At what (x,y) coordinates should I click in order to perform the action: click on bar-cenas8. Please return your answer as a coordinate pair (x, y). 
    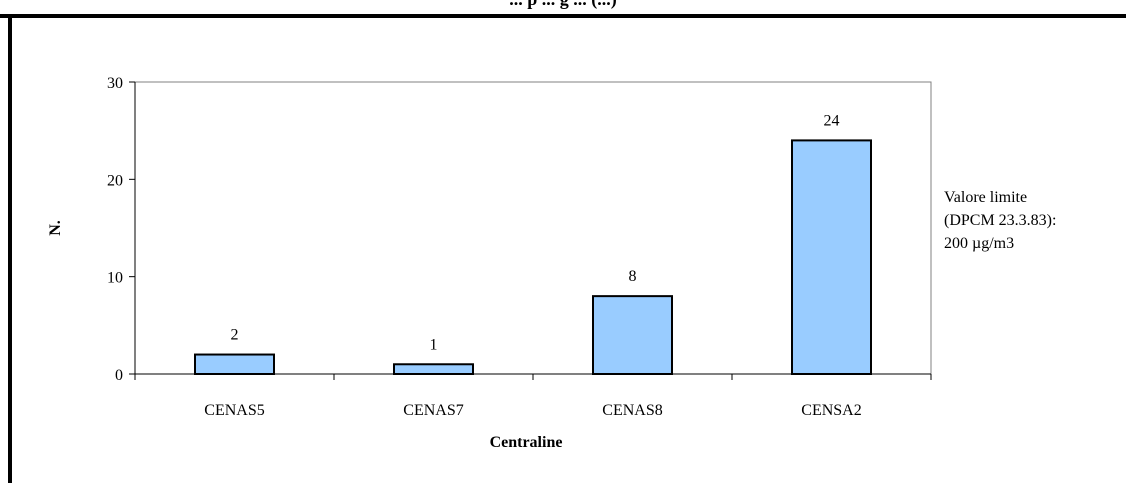
    Looking at the image, I should click on (632, 335).